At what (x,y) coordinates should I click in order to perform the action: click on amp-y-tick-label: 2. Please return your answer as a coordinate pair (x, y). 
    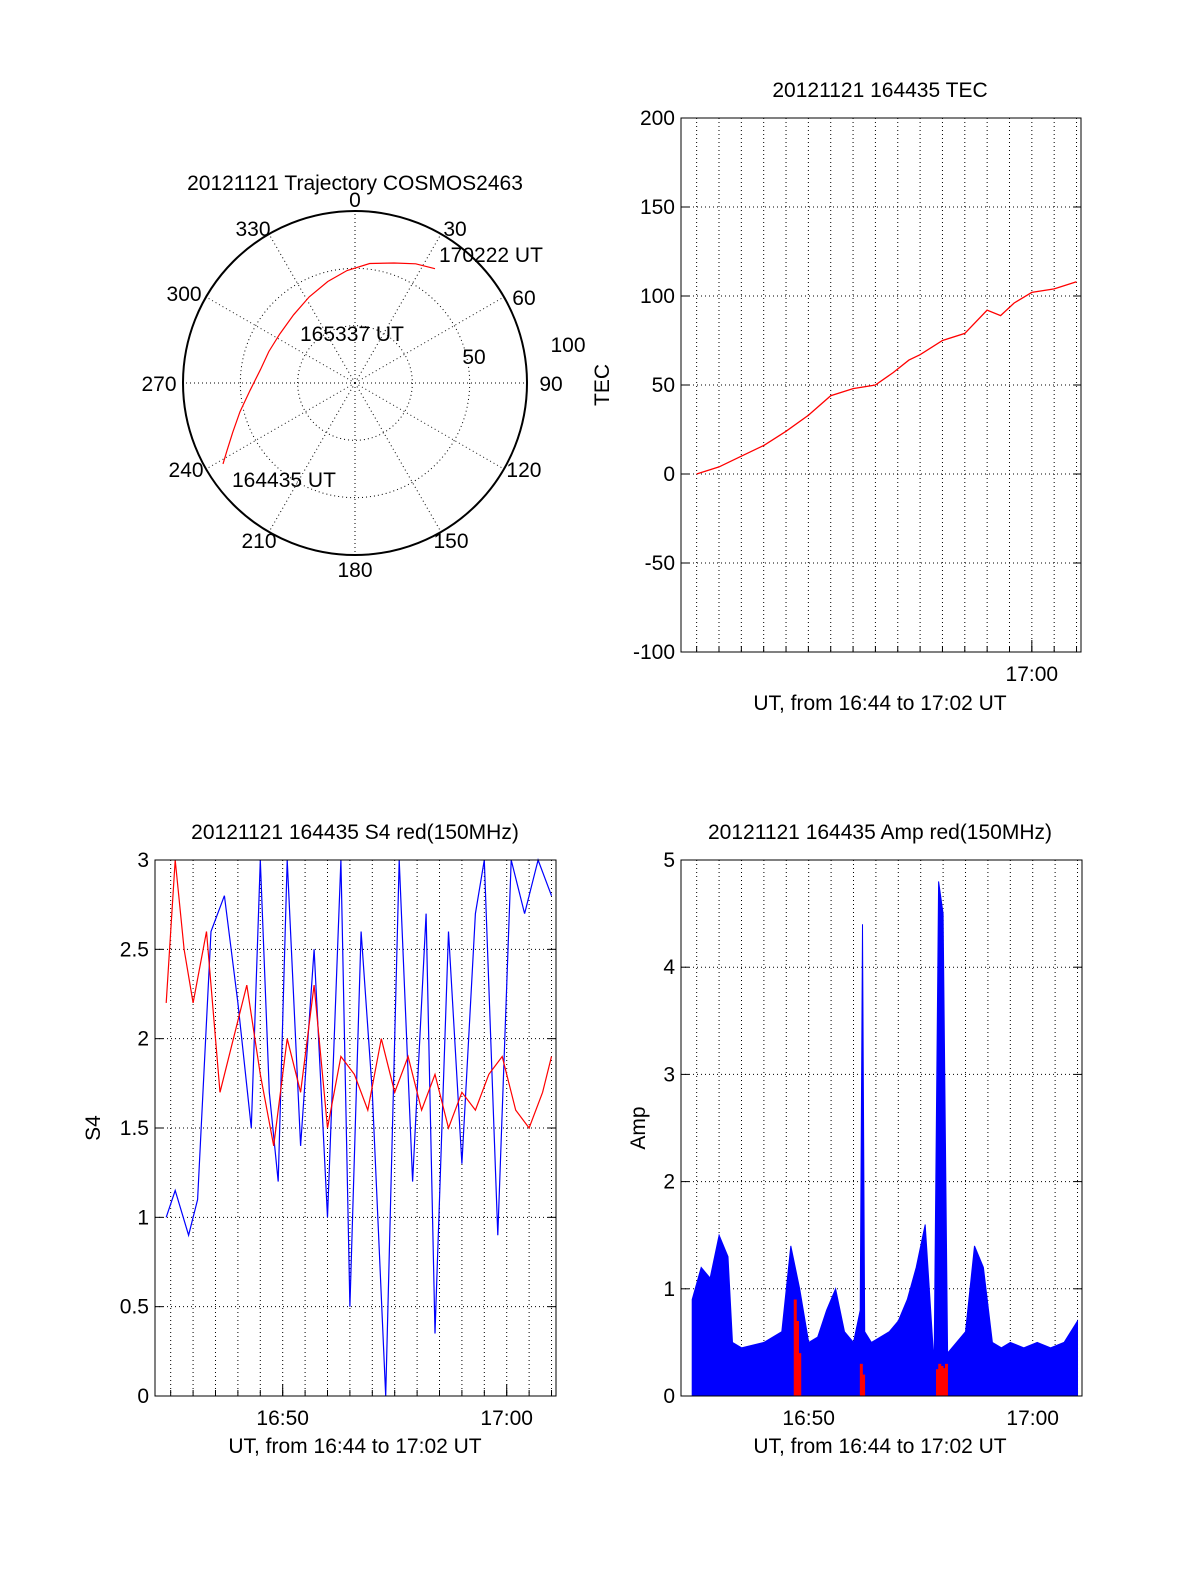
    Looking at the image, I should click on (669, 1182).